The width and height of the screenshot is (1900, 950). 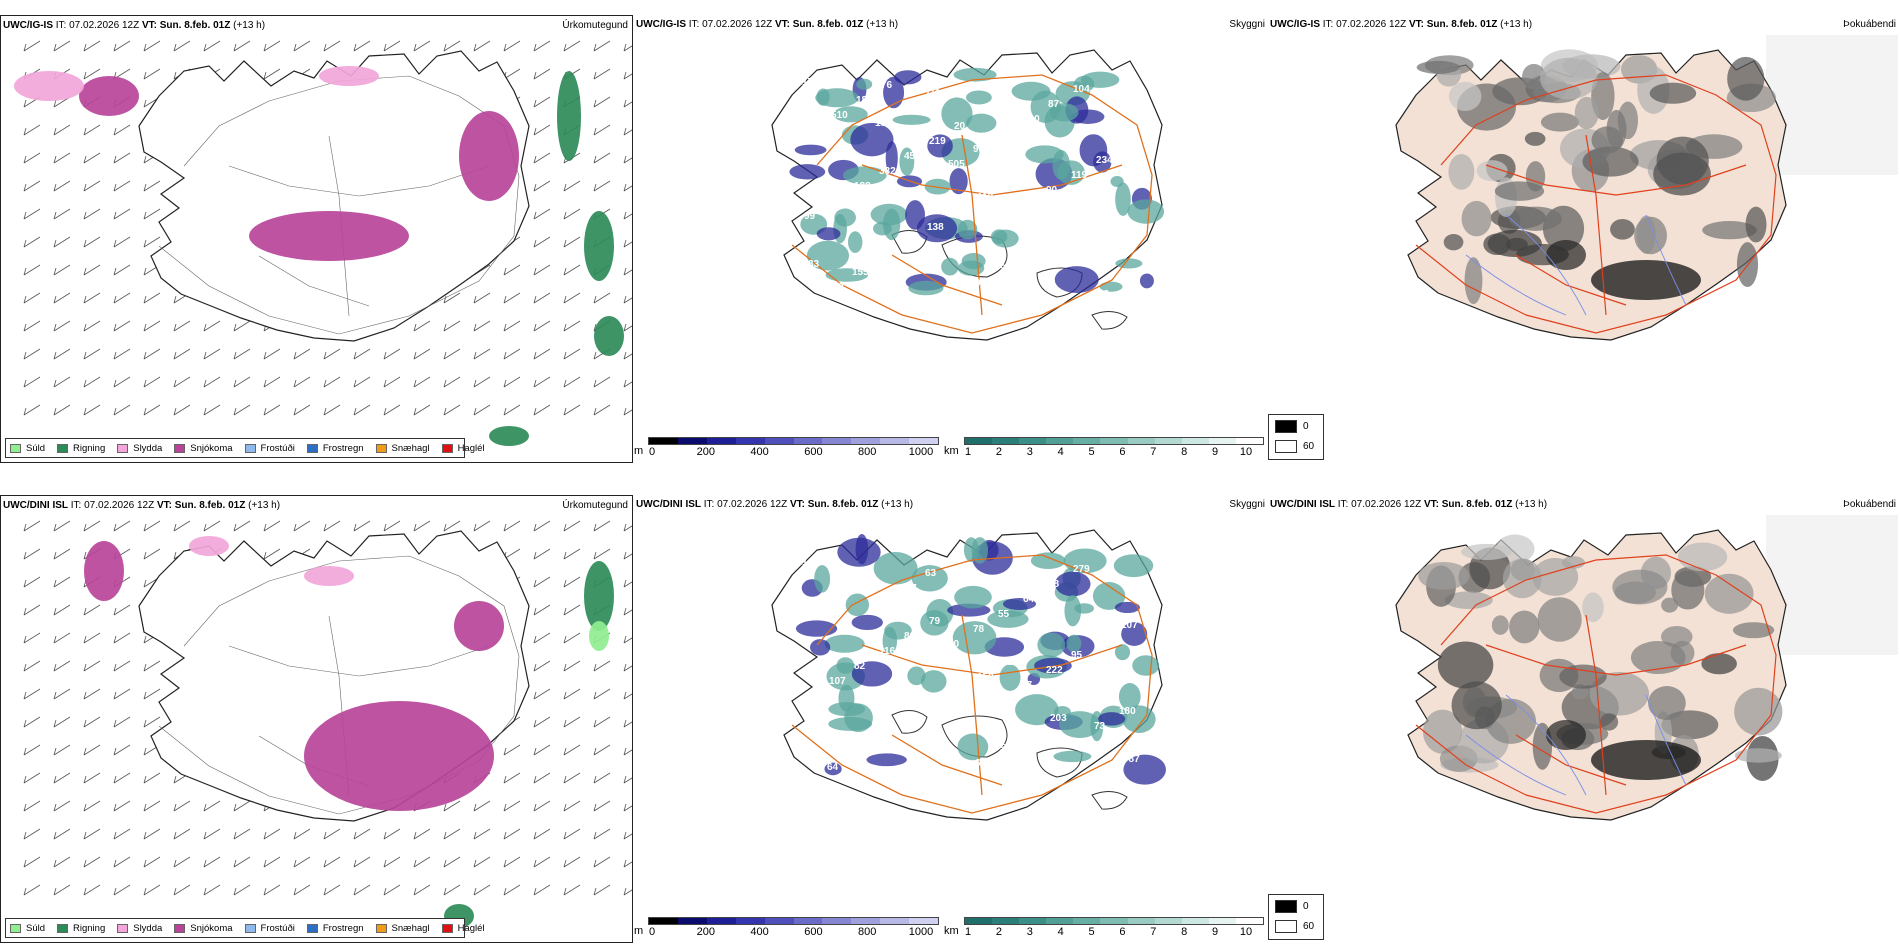 What do you see at coordinates (998, 932) in the screenshot?
I see `colorbar-tick: 2` at bounding box center [998, 932].